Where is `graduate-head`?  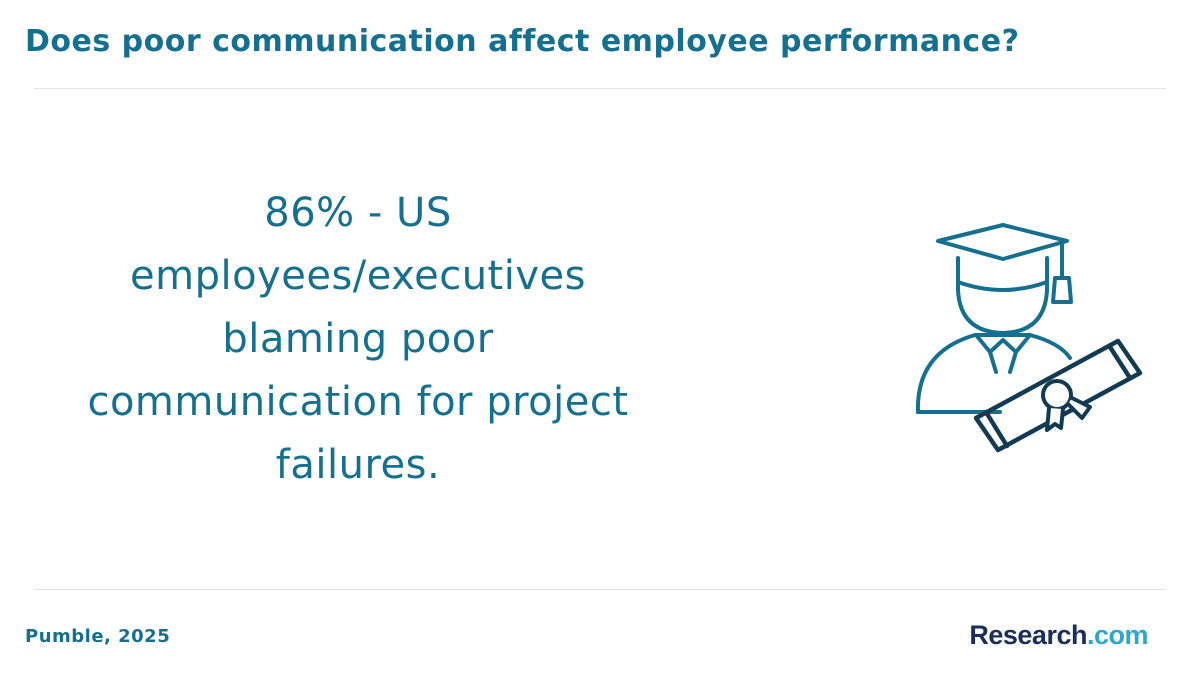
graduate-head is located at coordinates (1002, 295).